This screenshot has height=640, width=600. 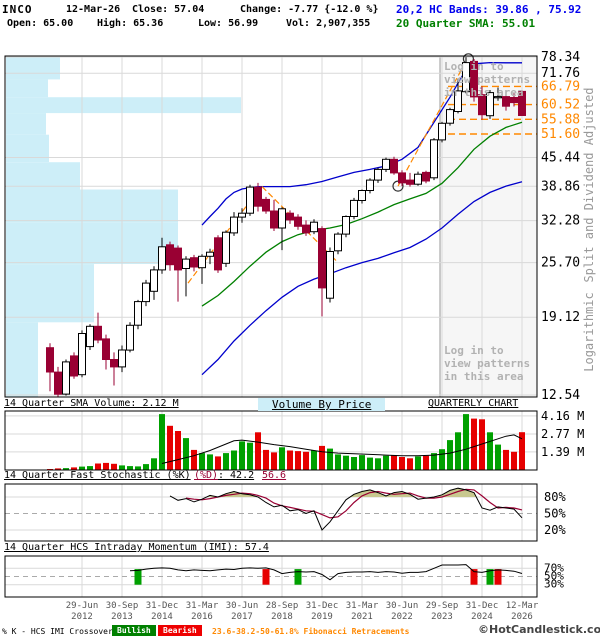 I want to click on panel-border, so click(x=271, y=440).